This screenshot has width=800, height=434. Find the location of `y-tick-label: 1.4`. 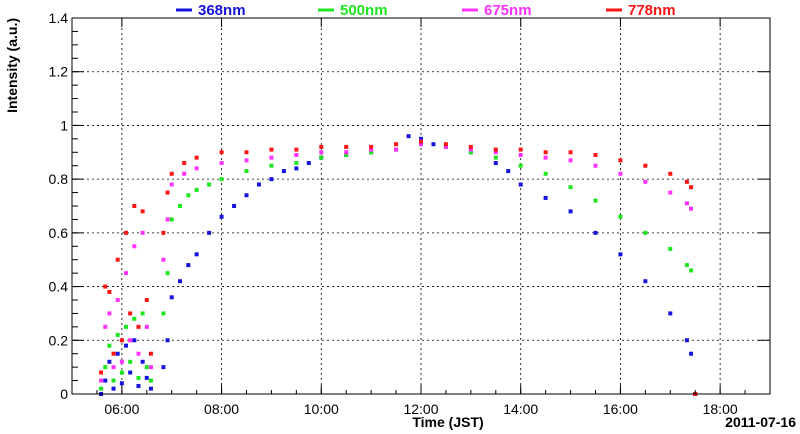

y-tick-label: 1.4 is located at coordinates (59, 18).